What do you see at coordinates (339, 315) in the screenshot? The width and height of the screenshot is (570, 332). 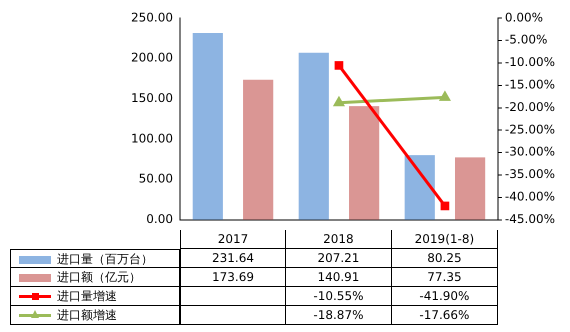 I see `data-label: -18.87%` at bounding box center [339, 315].